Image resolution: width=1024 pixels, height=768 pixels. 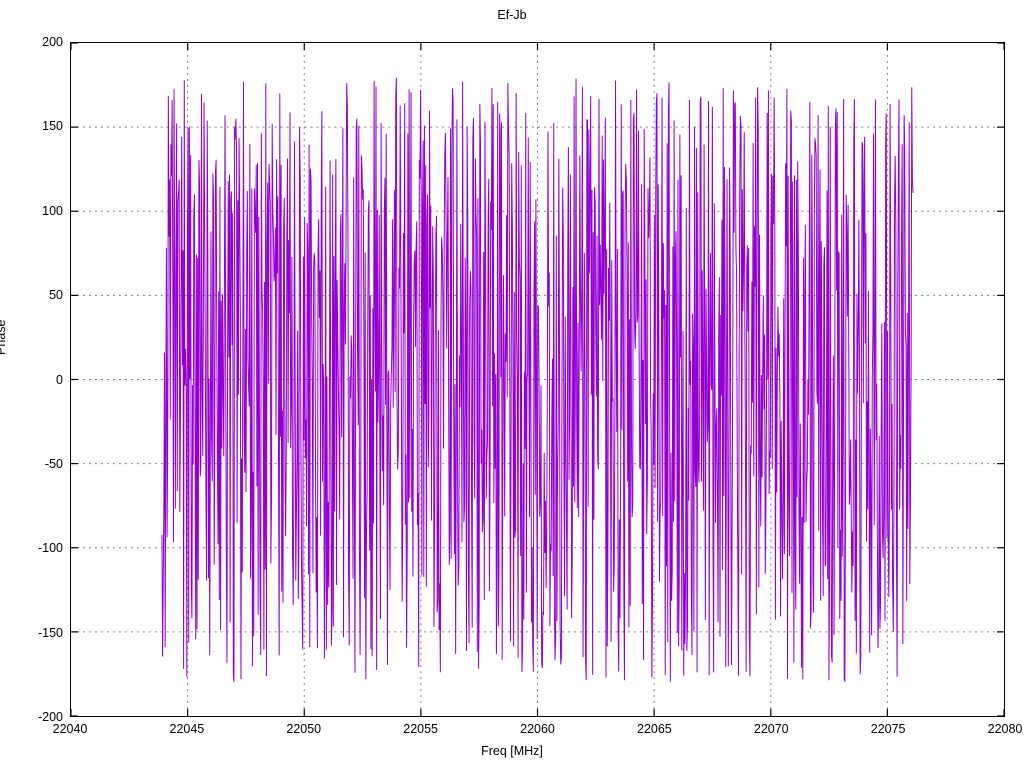 I want to click on y-tick-label: 150, so click(x=52, y=126).